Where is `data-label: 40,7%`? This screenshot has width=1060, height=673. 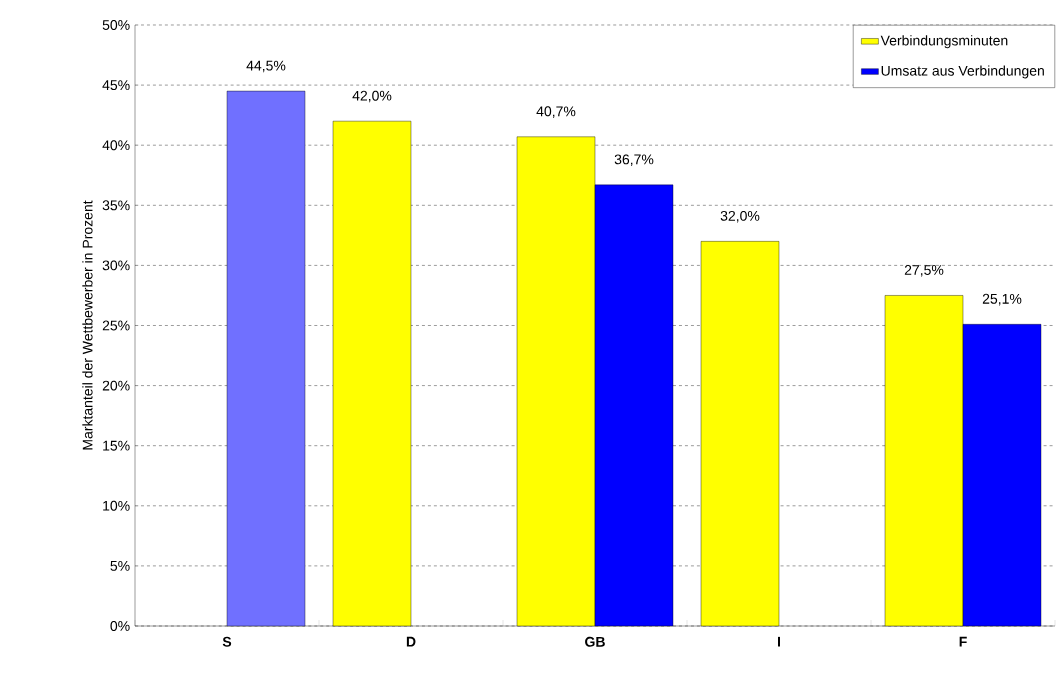
data-label: 40,7% is located at coordinates (556, 112).